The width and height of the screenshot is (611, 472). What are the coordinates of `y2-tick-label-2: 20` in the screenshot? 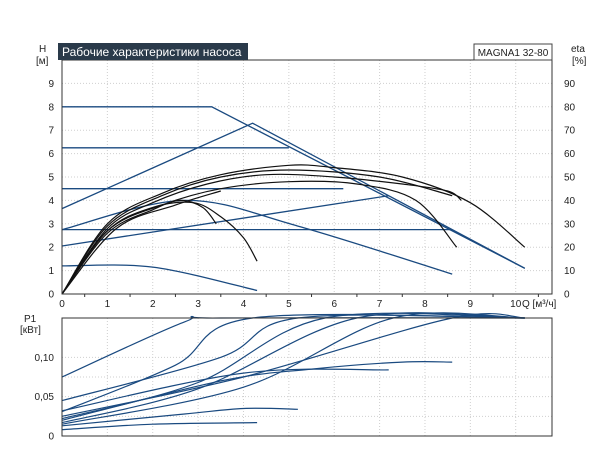 It's located at (570, 248).